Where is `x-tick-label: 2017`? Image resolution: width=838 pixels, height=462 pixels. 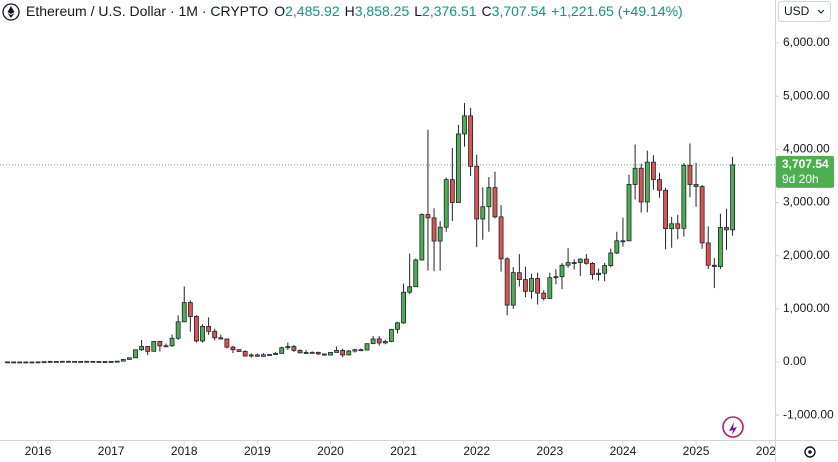 x-tick-label: 2017 is located at coordinates (111, 451).